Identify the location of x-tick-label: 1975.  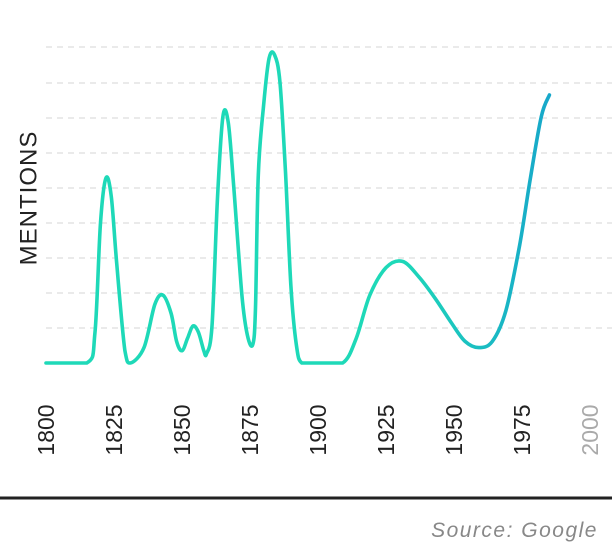
(522, 429).